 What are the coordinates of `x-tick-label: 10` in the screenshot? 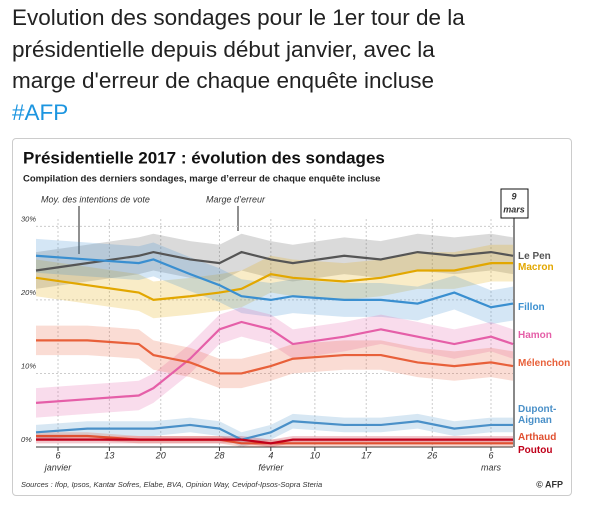 It's located at (315, 455).